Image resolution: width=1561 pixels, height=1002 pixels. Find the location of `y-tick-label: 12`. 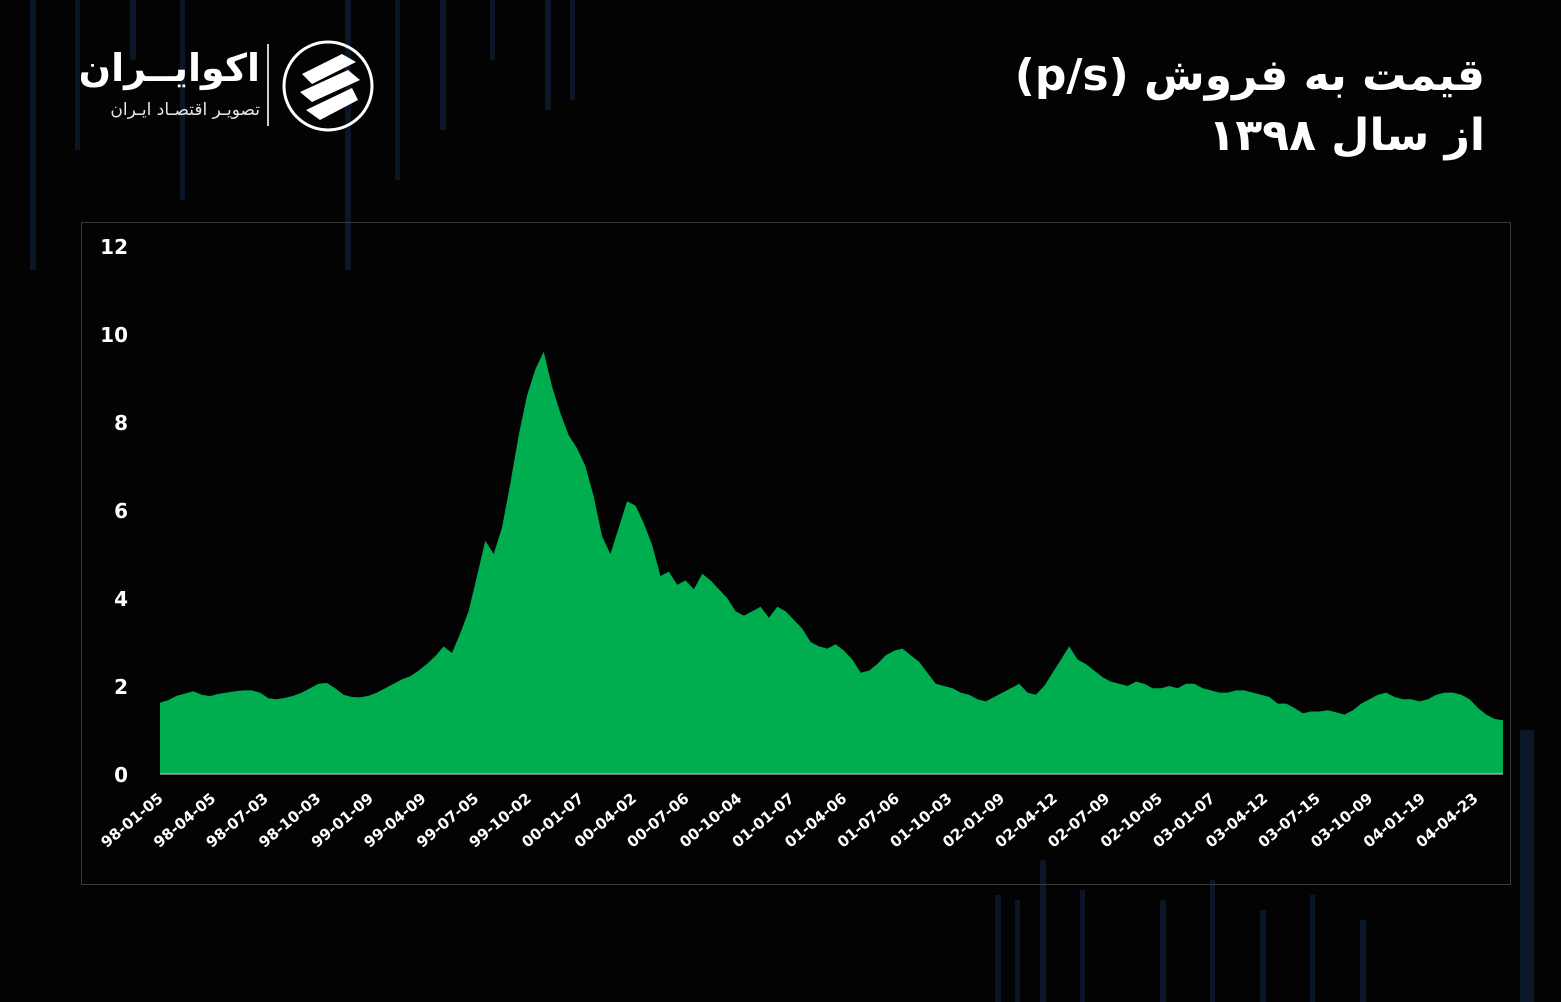

y-tick-label: 12 is located at coordinates (114, 247).